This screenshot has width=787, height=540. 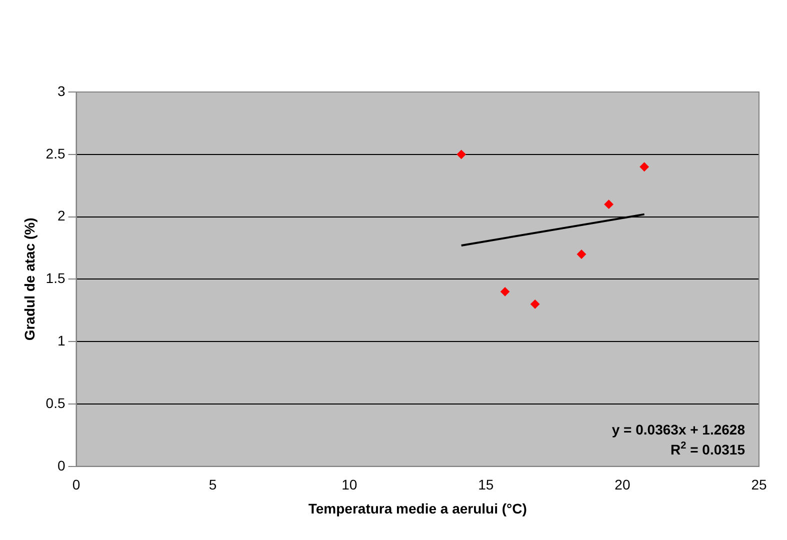 What do you see at coordinates (29, 279) in the screenshot?
I see `y-axis-title: Gradul de atac (%)` at bounding box center [29, 279].